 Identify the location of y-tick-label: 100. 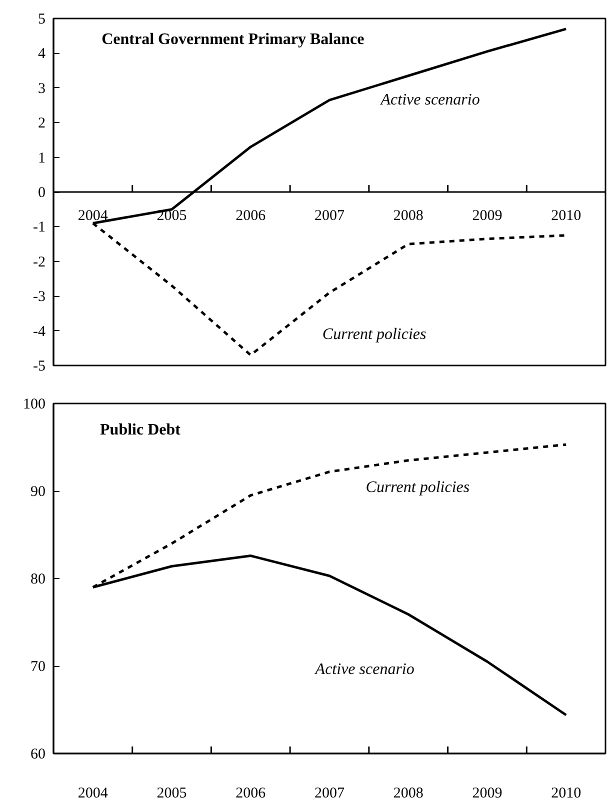
(34, 404).